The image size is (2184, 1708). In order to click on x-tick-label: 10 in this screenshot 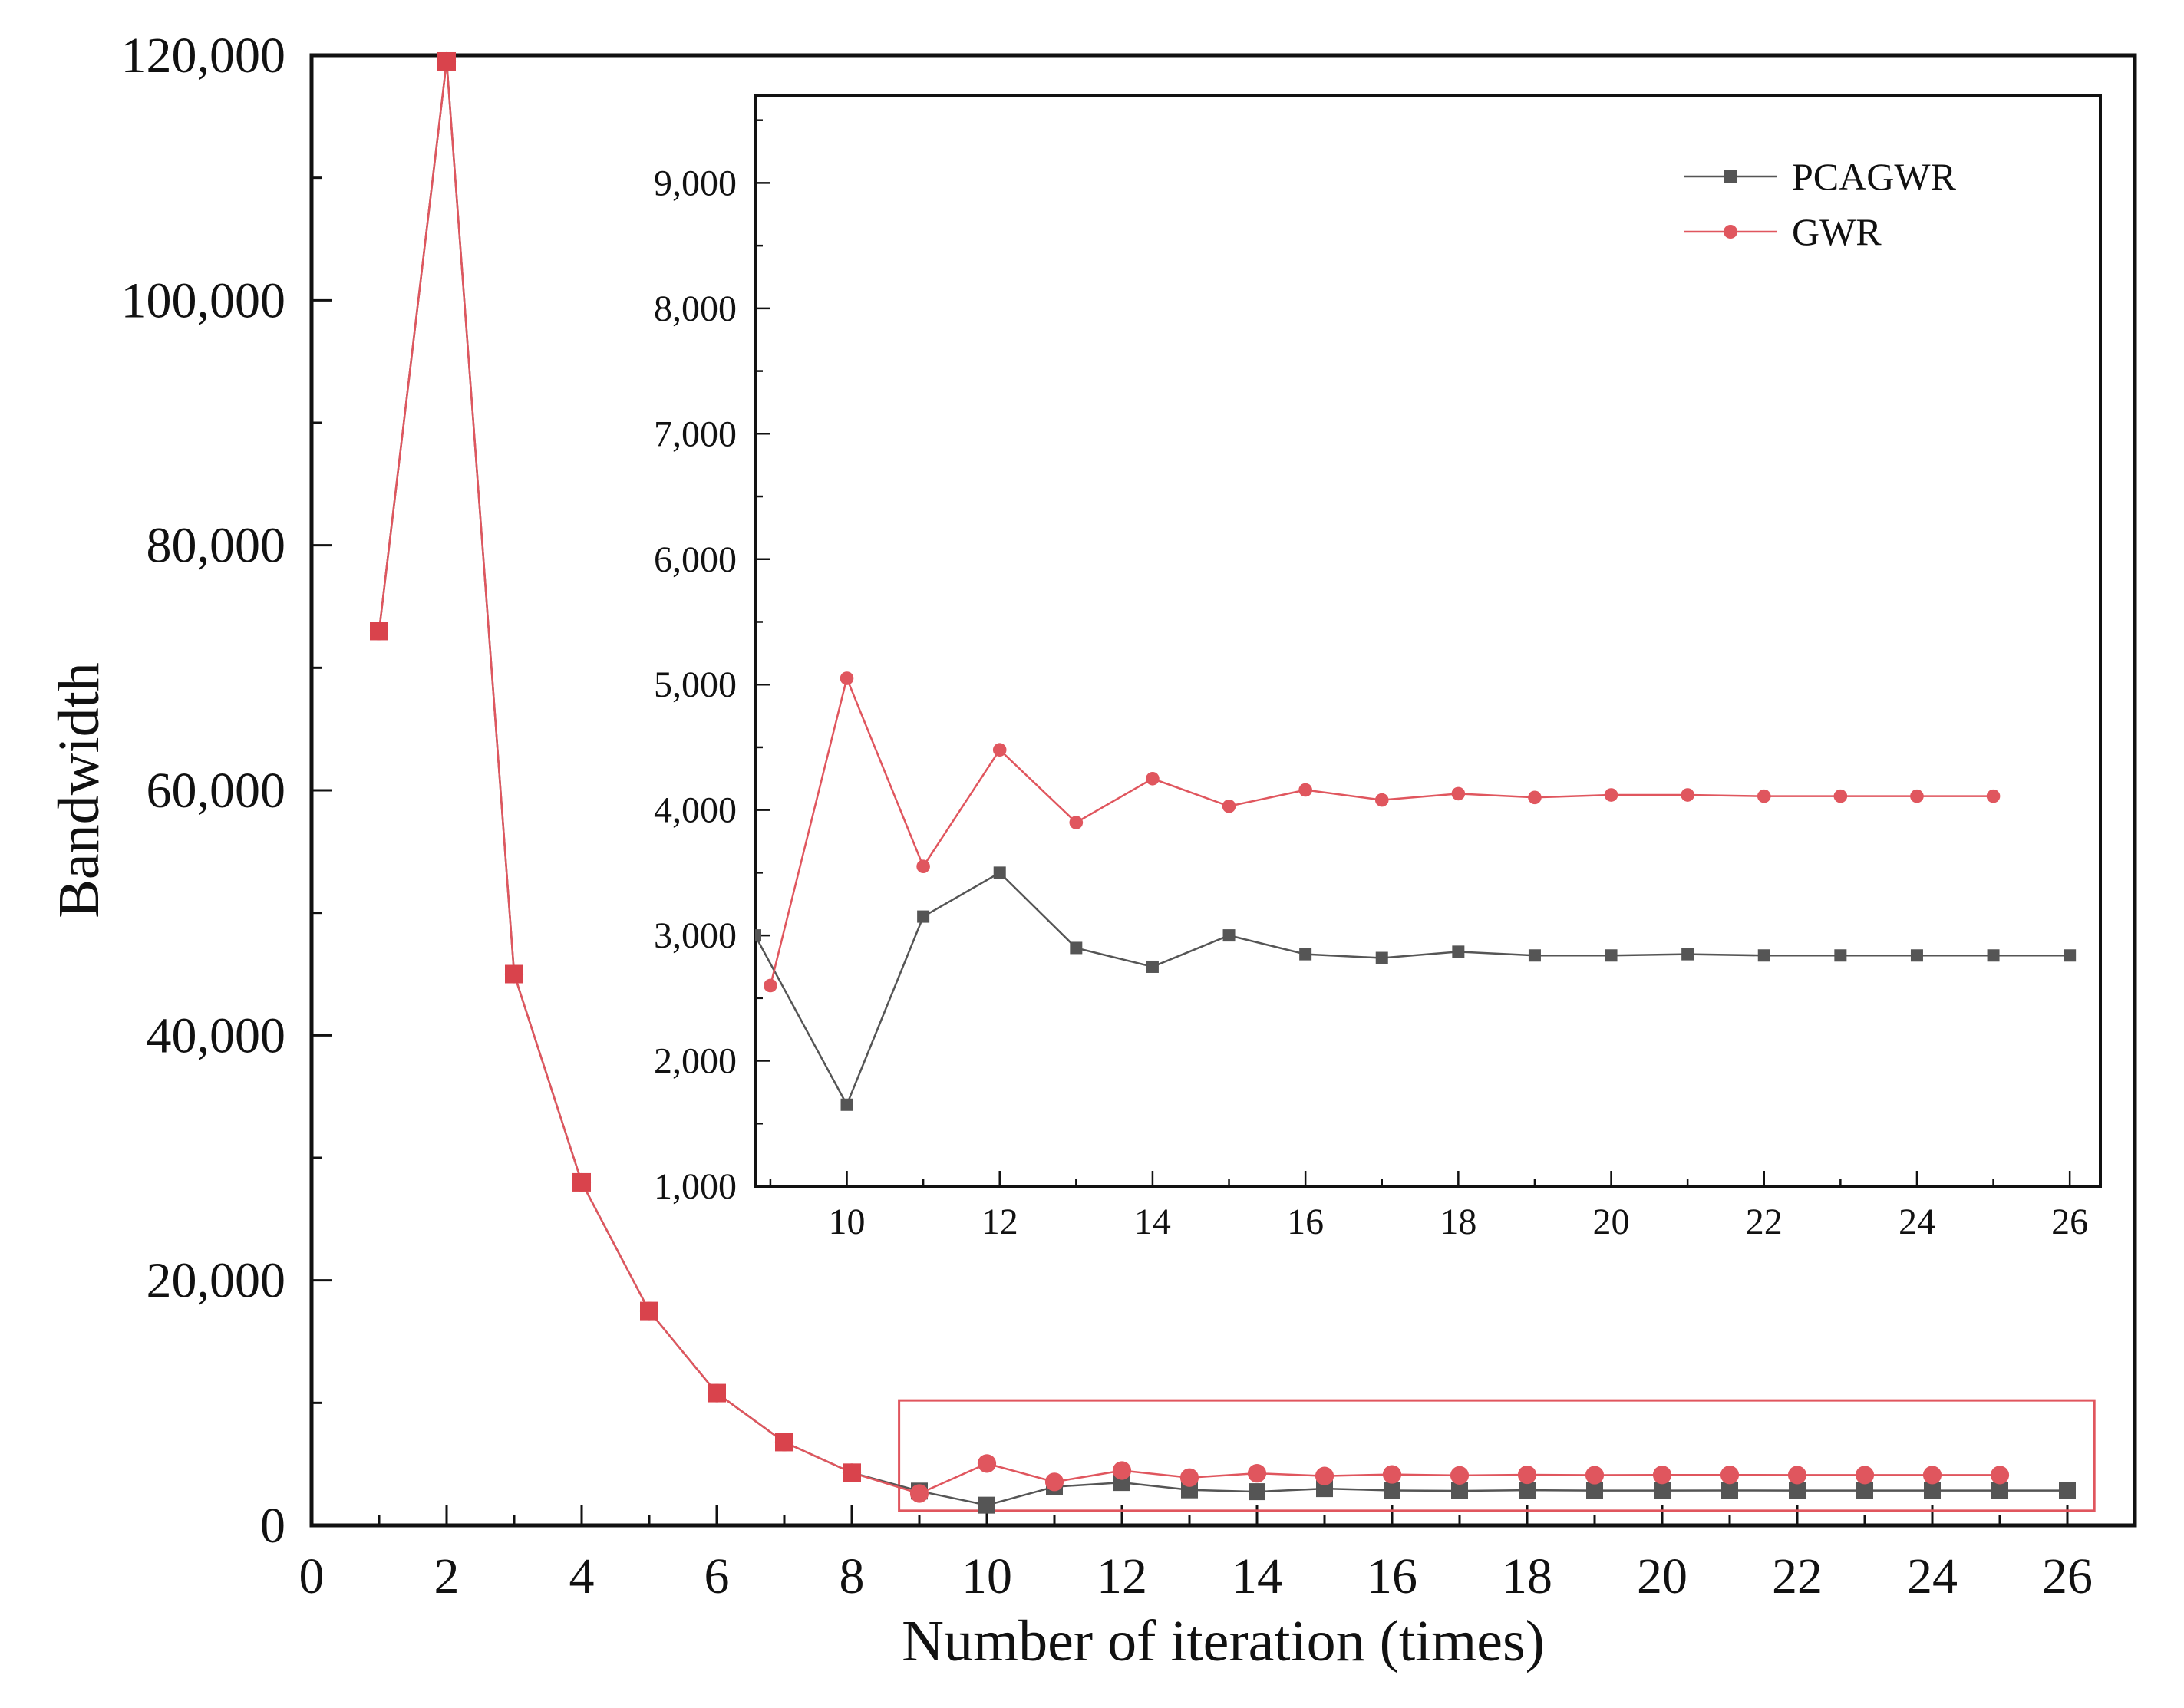, I will do `click(987, 1576)`.